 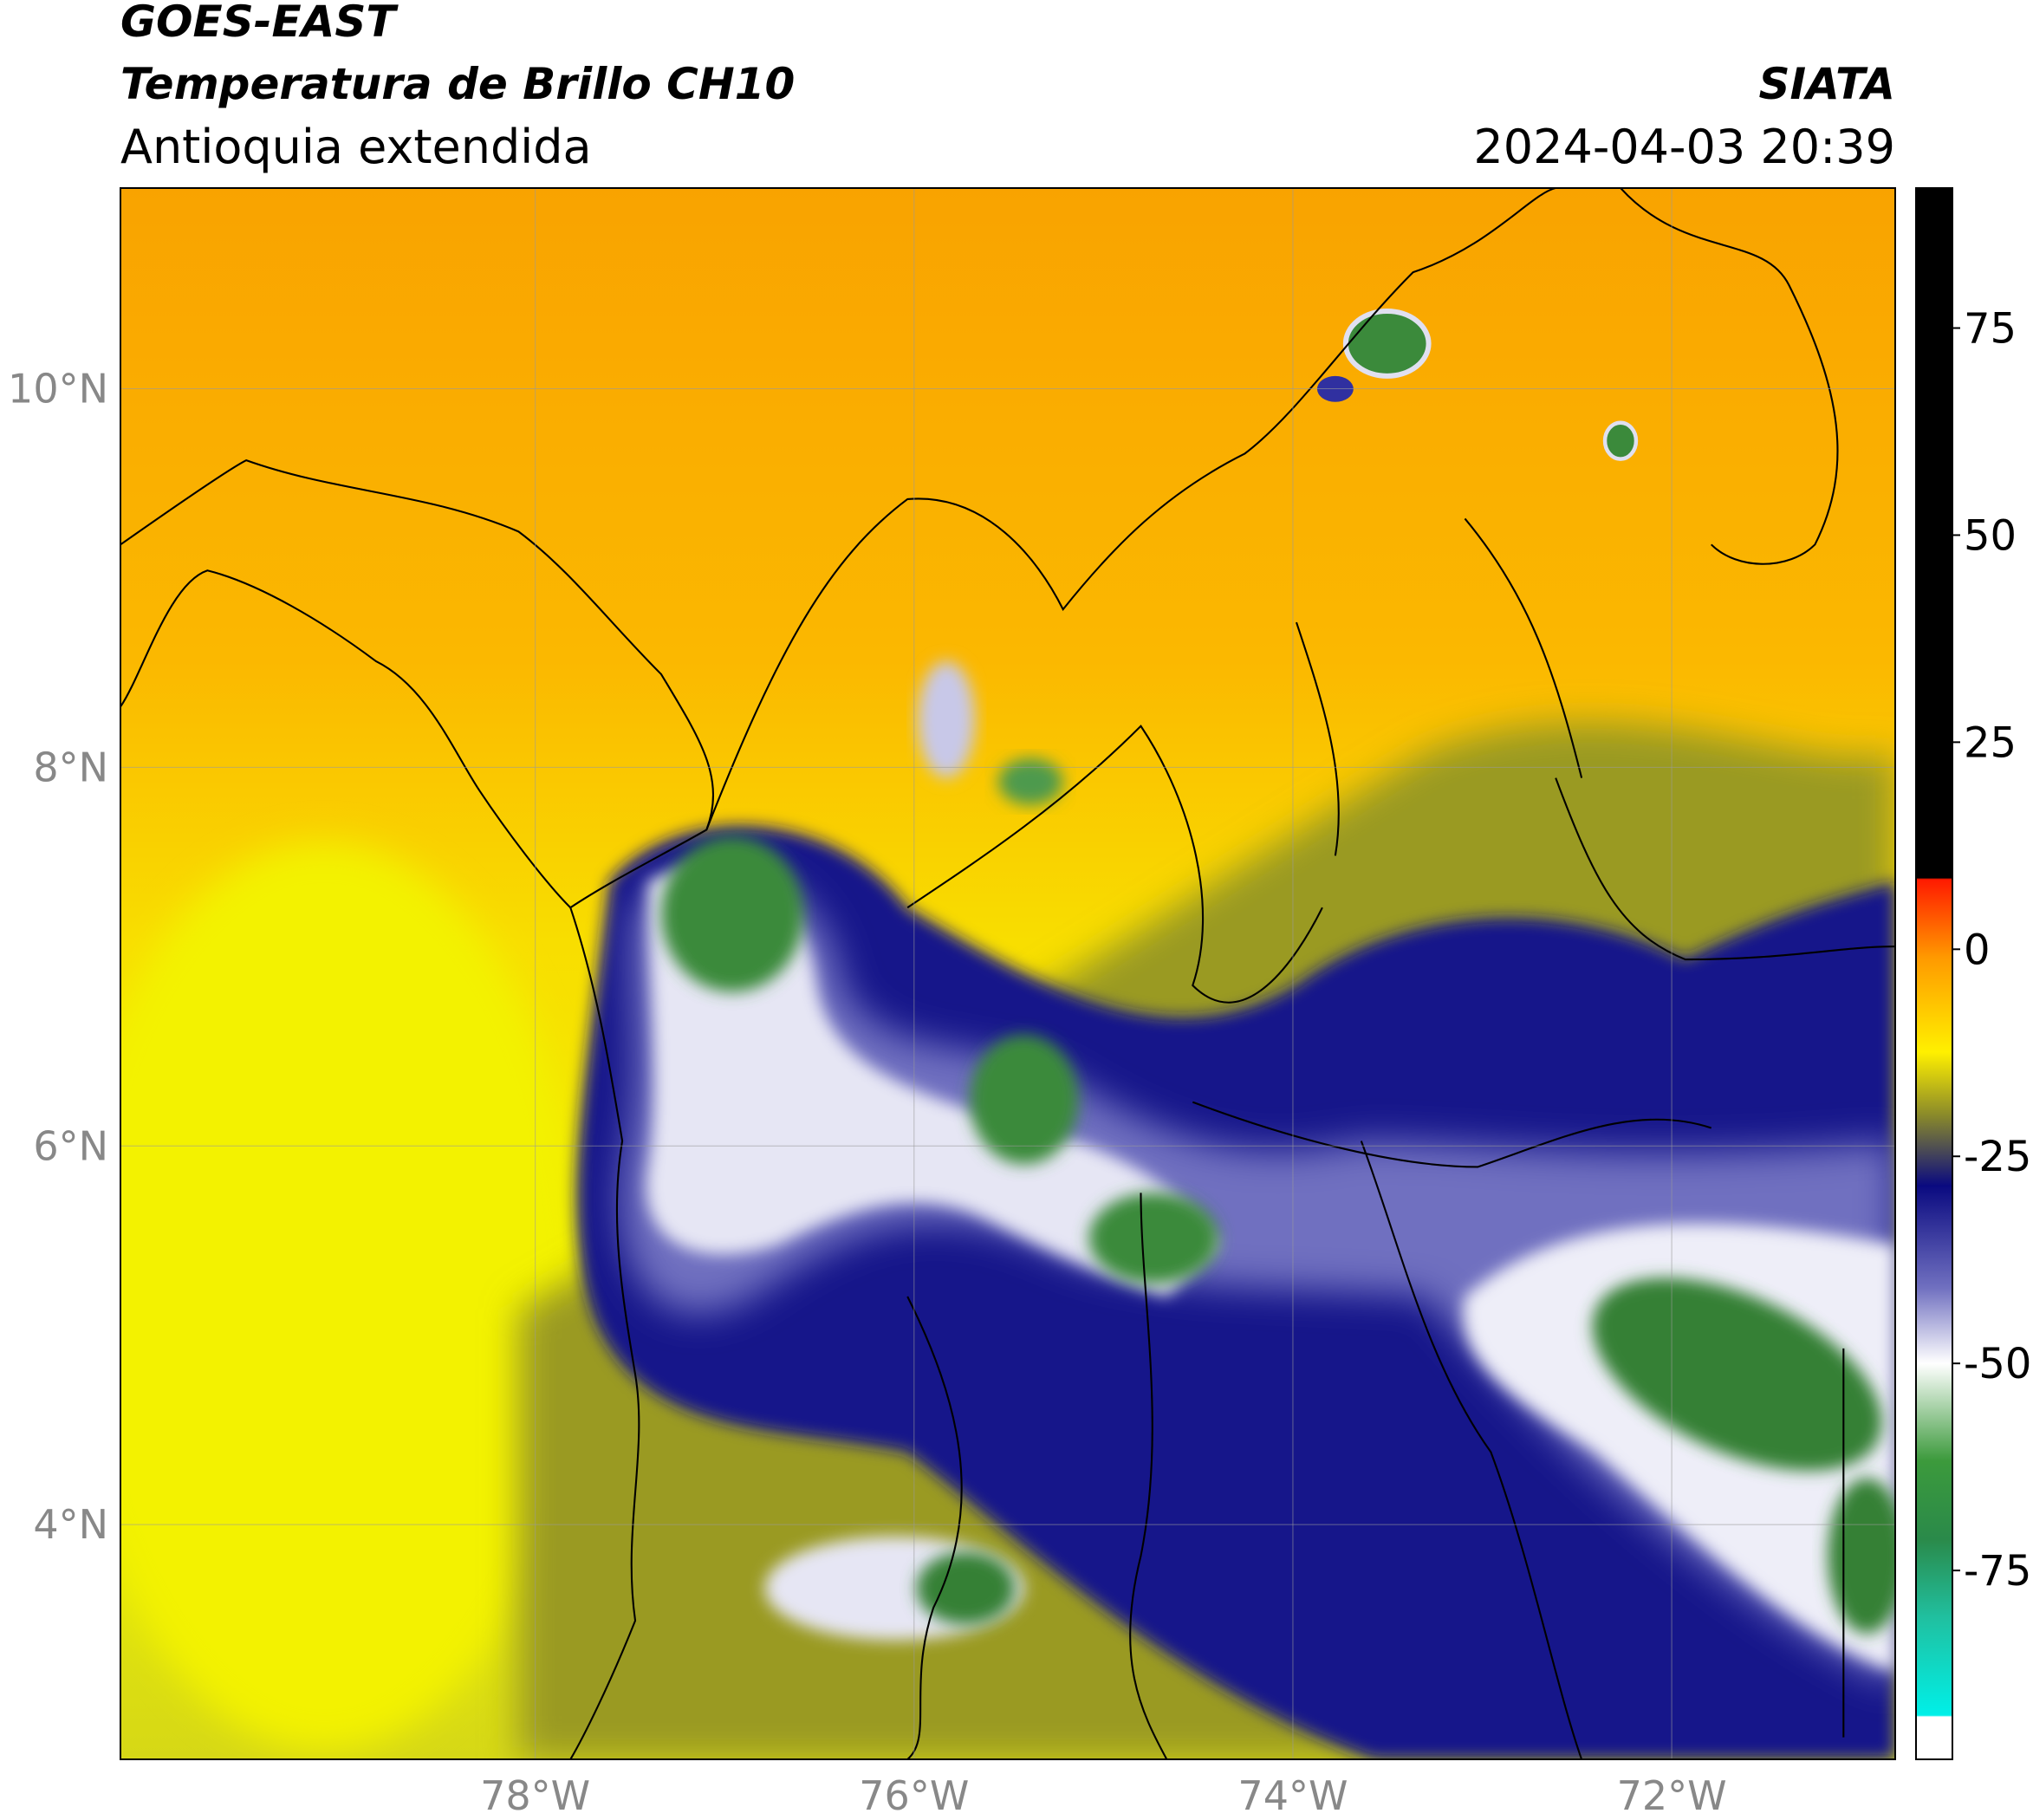 I want to click on colorbar-tick-label: 25, so click(x=1990, y=742).